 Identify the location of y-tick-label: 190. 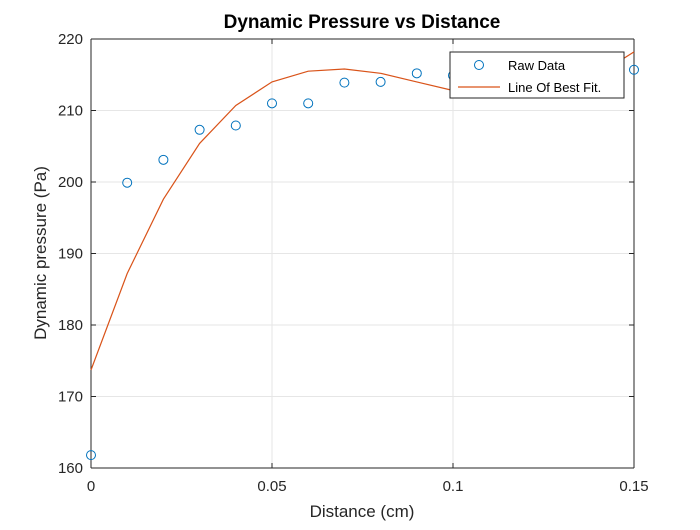
(70, 254).